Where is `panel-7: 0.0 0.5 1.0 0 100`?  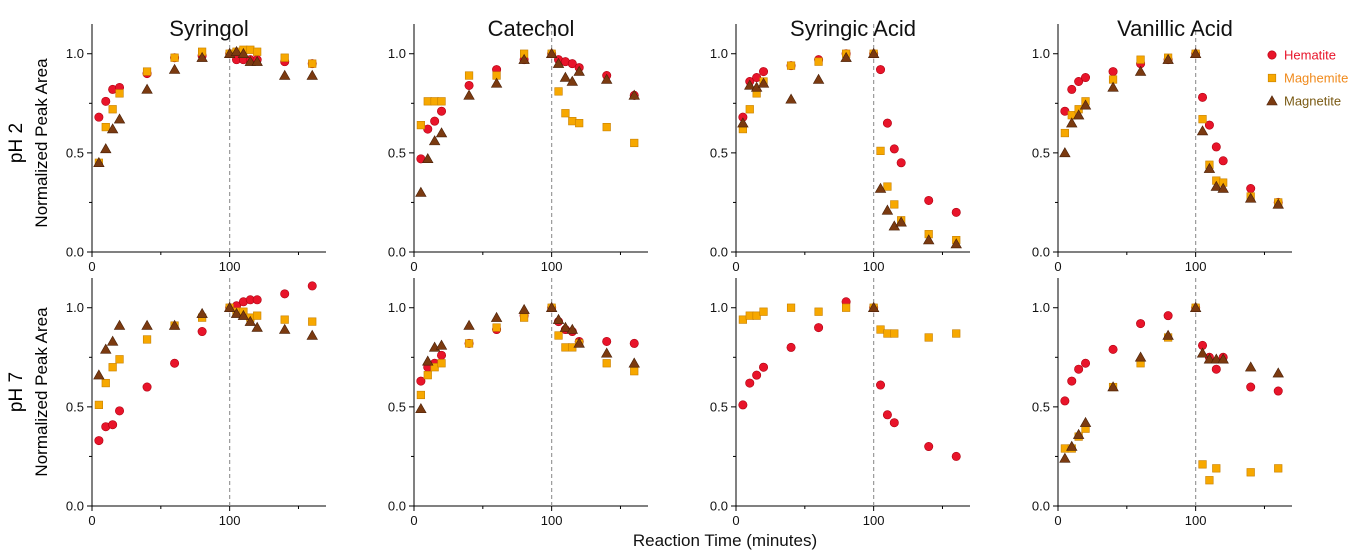
panel-7: 0.0 0.5 1.0 0 100 is located at coordinates (840, 403).